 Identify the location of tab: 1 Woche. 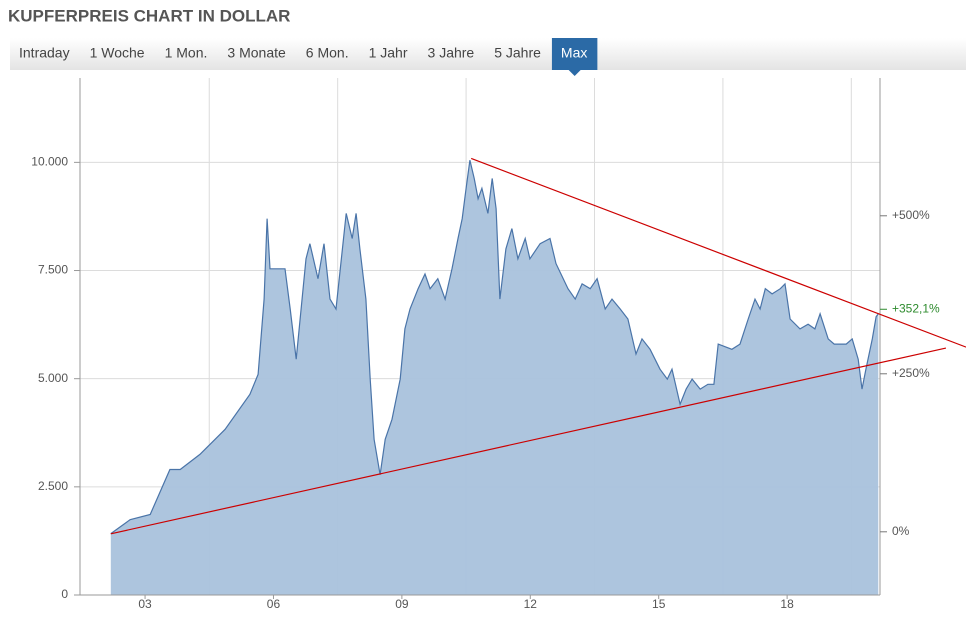
(117, 53).